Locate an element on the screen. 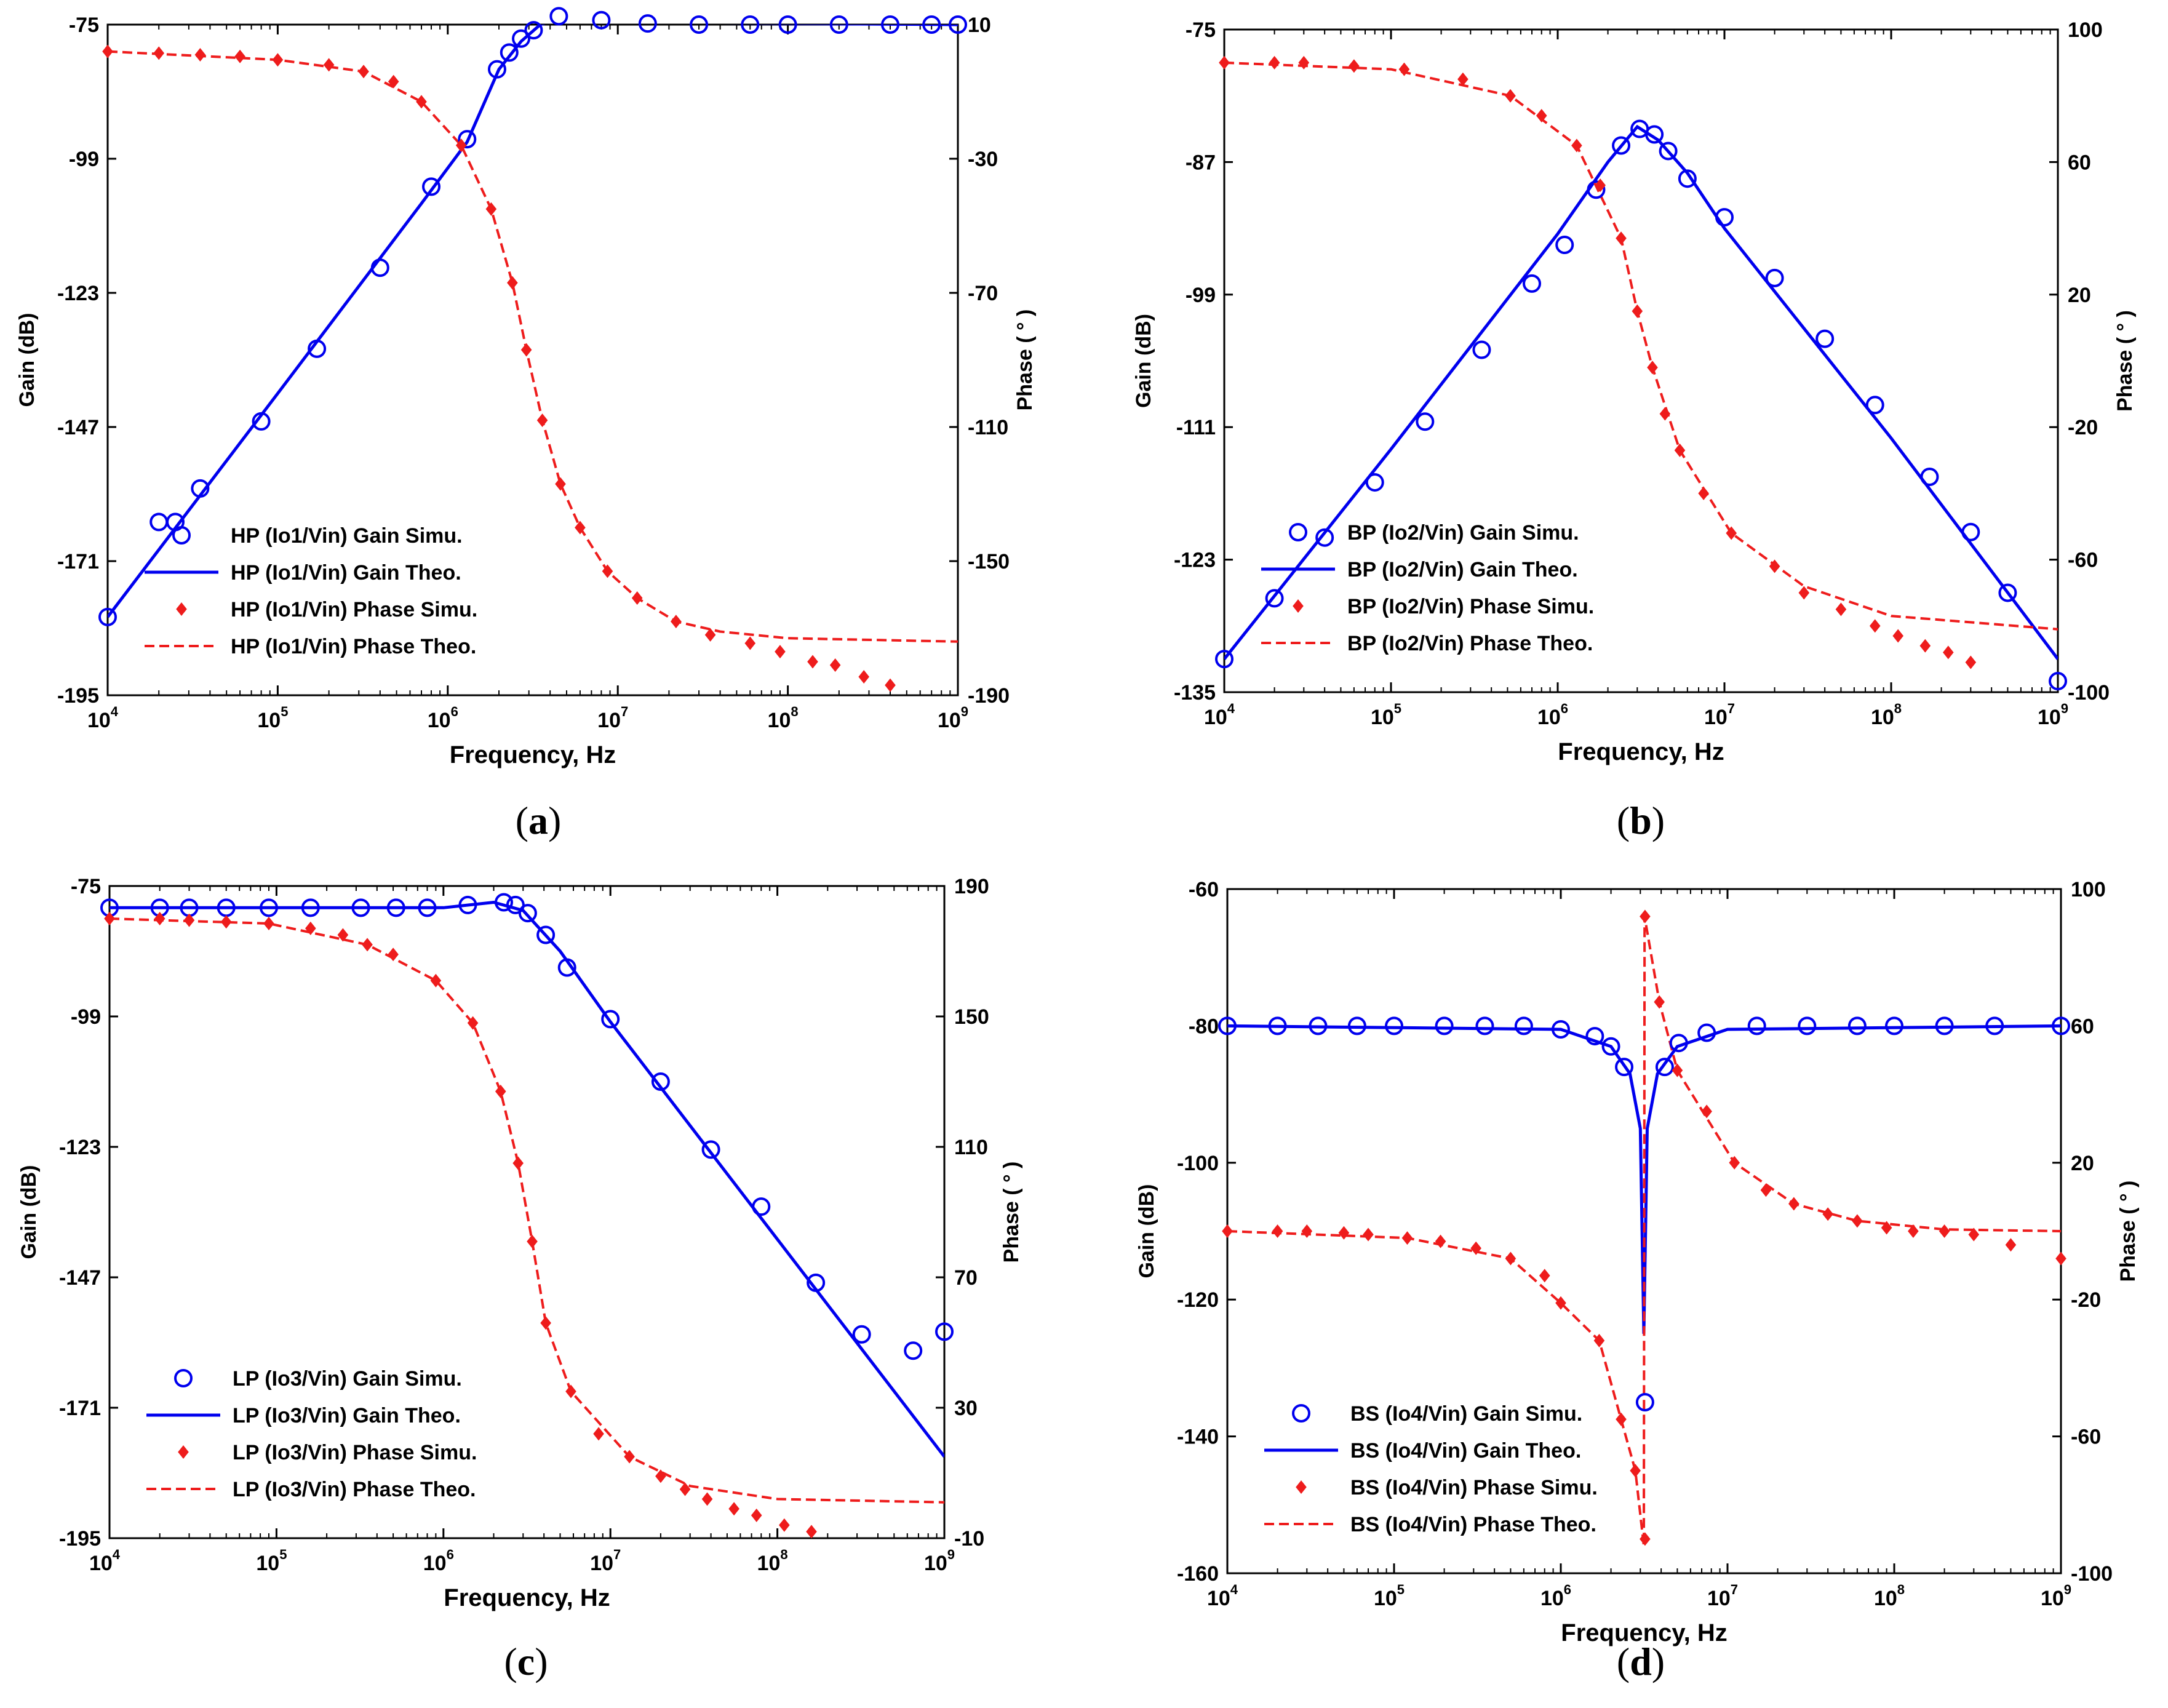 This screenshot has height=1708, width=2168. y-tick-label: -171 is located at coordinates (80, 1409).